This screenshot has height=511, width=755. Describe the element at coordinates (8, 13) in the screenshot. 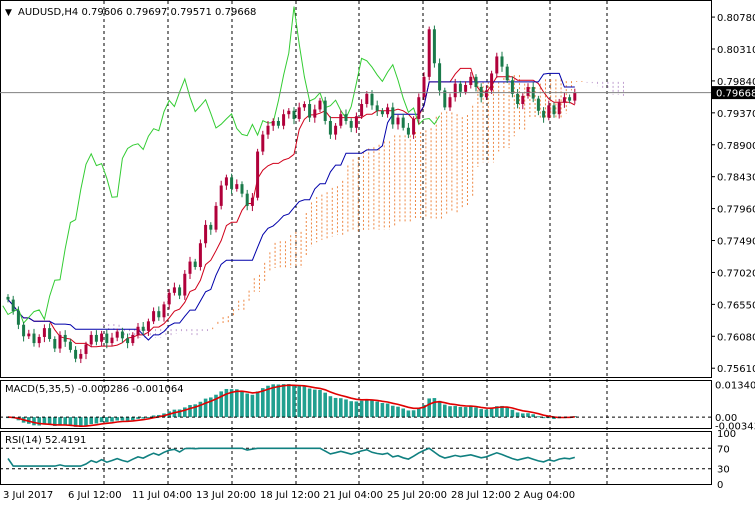

I see `chart-menu-arrow-icon: ▼` at that location.